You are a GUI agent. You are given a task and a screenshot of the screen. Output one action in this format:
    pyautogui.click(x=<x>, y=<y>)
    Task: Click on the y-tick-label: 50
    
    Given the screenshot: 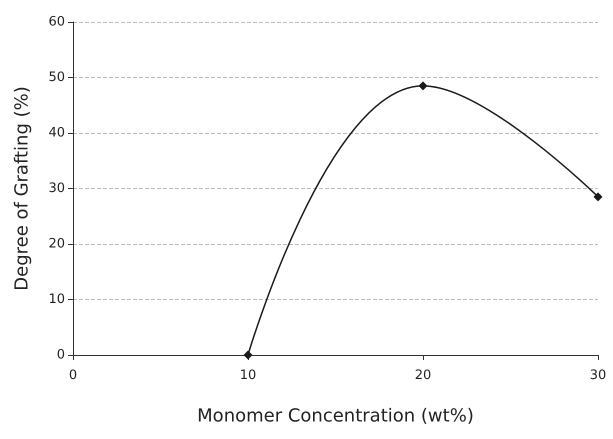 What is the action you would take?
    pyautogui.click(x=56, y=77)
    